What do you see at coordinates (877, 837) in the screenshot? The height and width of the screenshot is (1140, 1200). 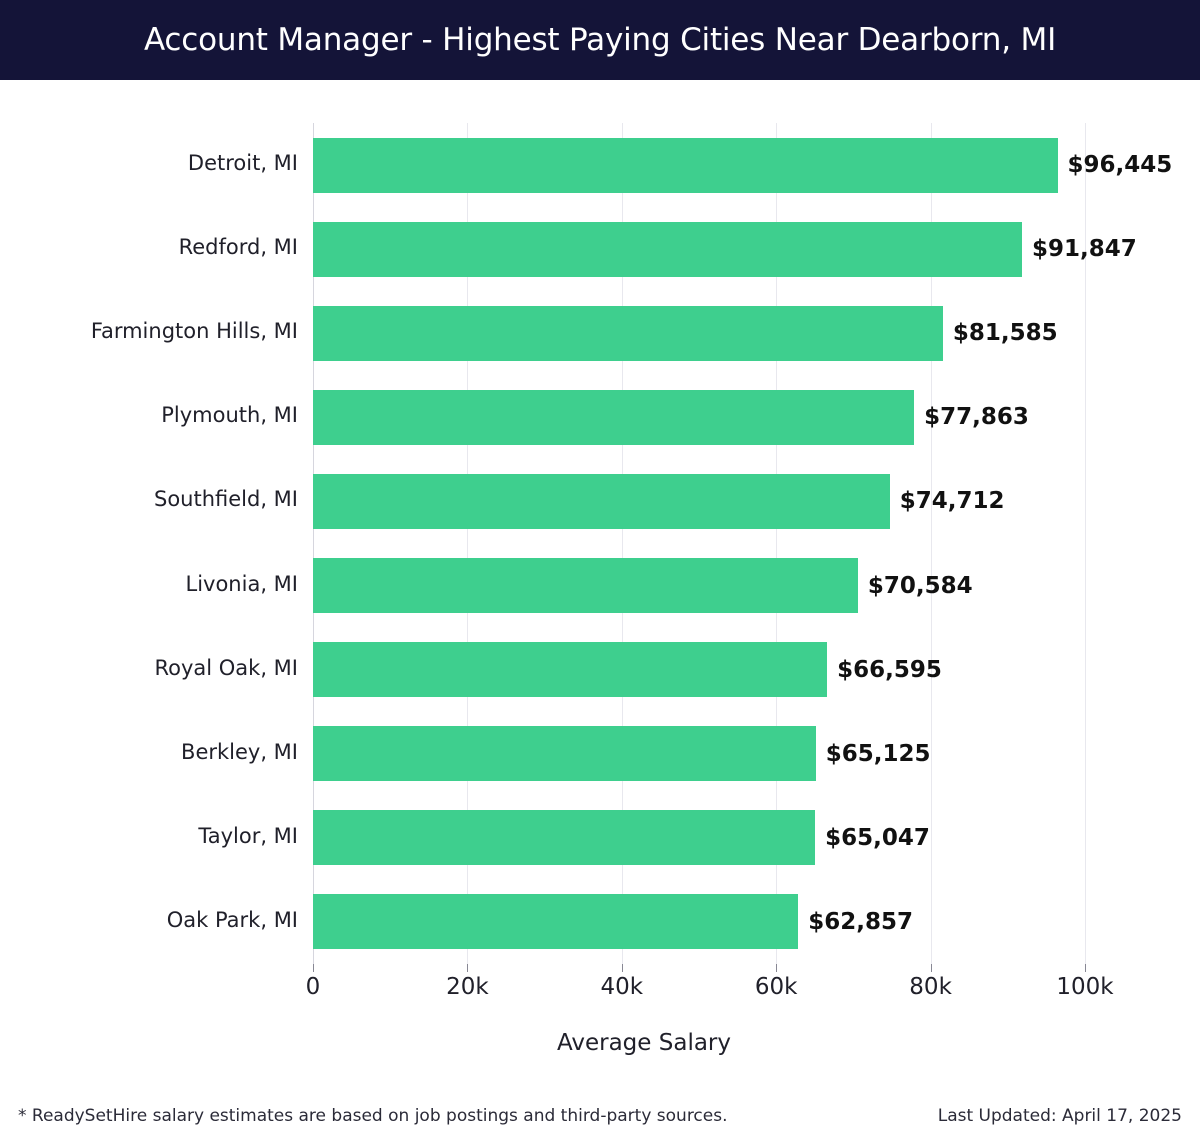 I see `bar-value-label: $65,047` at bounding box center [877, 837].